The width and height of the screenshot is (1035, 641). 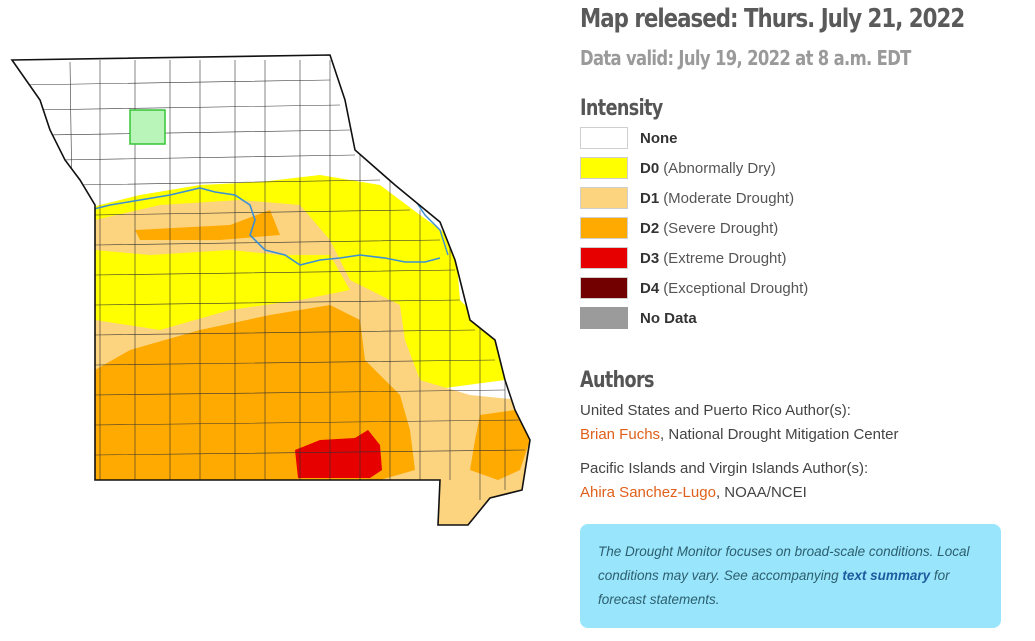 What do you see at coordinates (650, 228) in the screenshot?
I see `legend-code: D2` at bounding box center [650, 228].